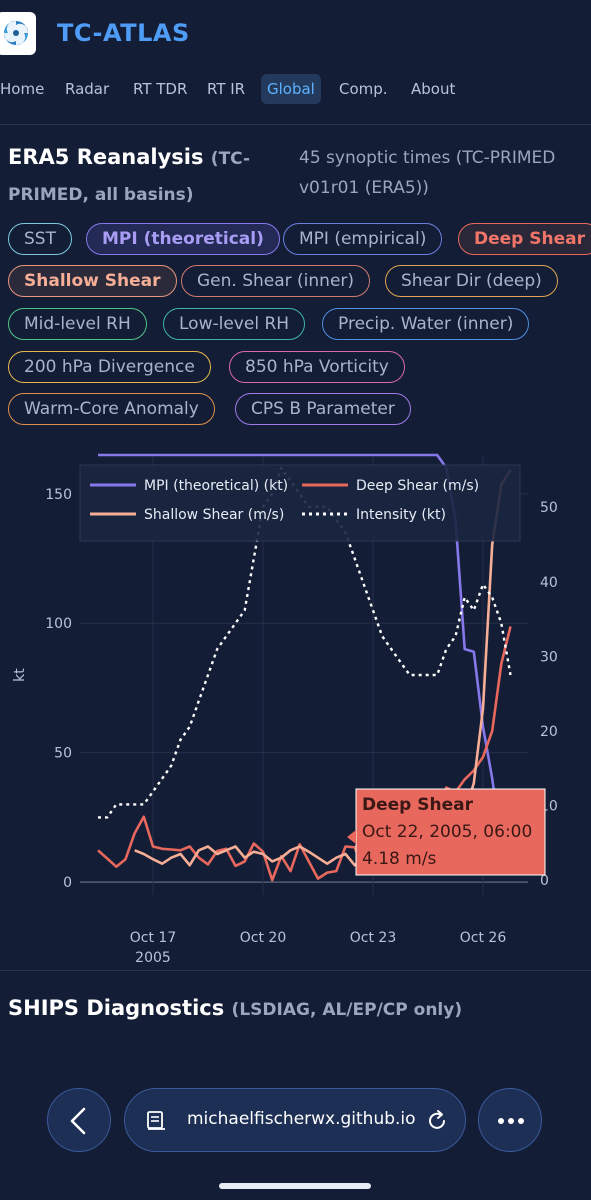  Describe the element at coordinates (437, 1121) in the screenshot. I see `reload-icon` at that location.